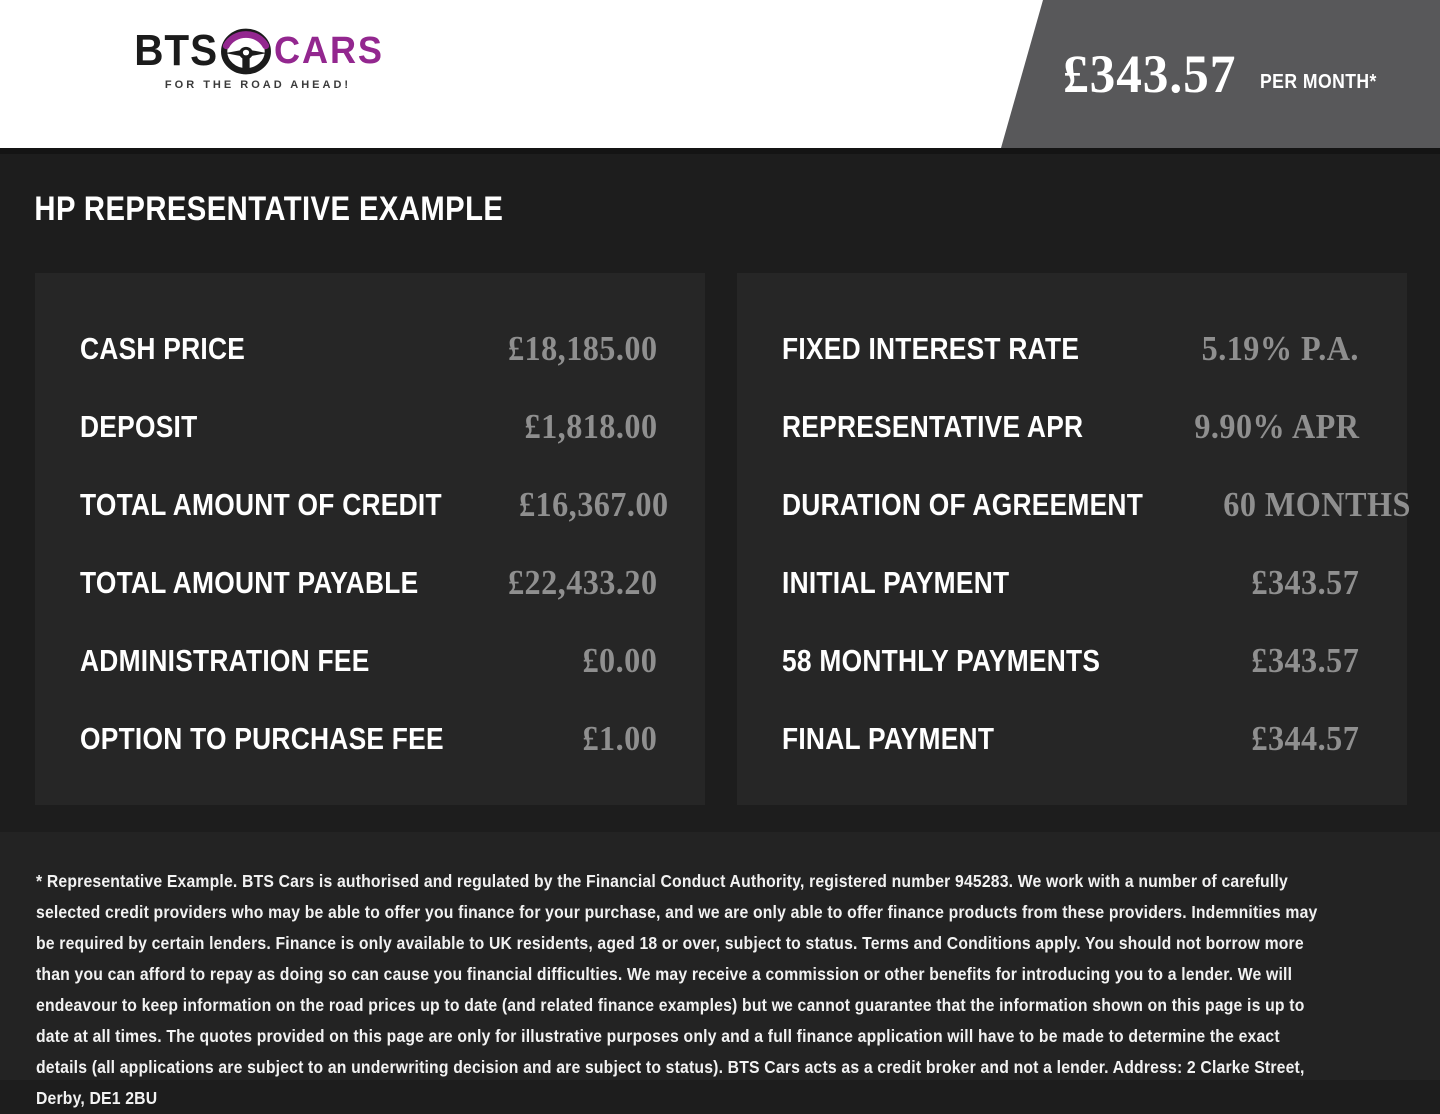 This screenshot has height=1114, width=1440. I want to click on finance-row: DURATION OF AGREEMENT 60 MONTHS, so click(1096, 505).